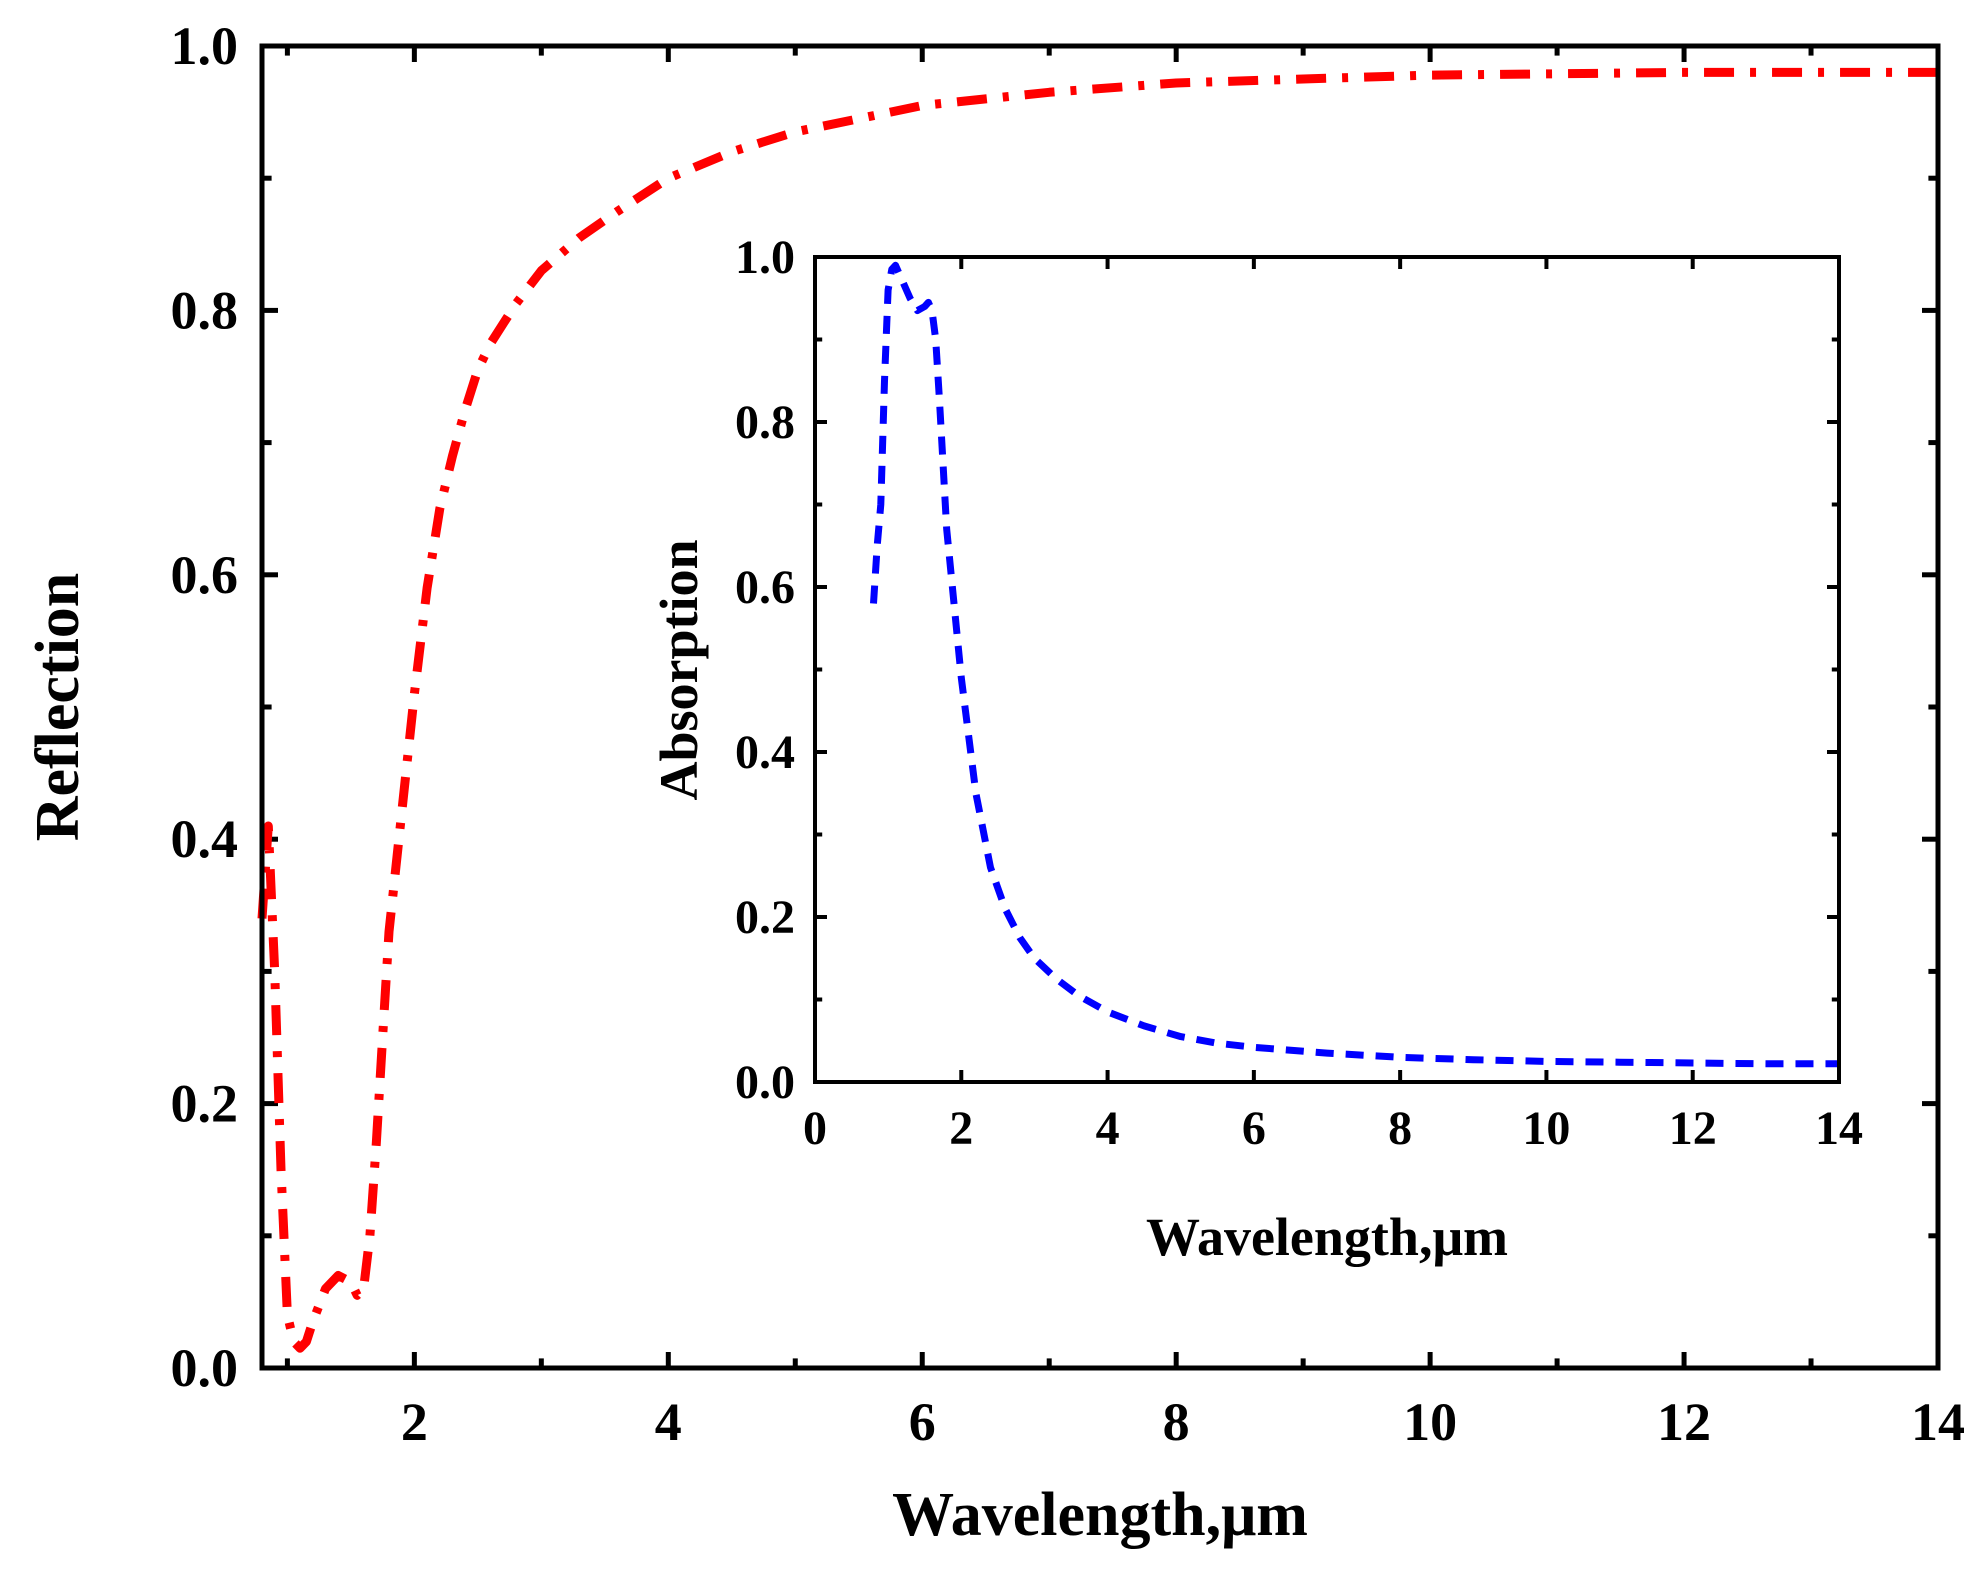  I want to click on inset-x-axis-title: Wavelength,μm, so click(1327, 1237).